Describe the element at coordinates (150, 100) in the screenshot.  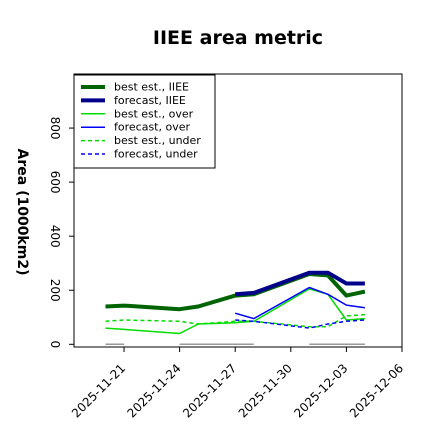
I see `legend-label: forecast, IIEE` at that location.